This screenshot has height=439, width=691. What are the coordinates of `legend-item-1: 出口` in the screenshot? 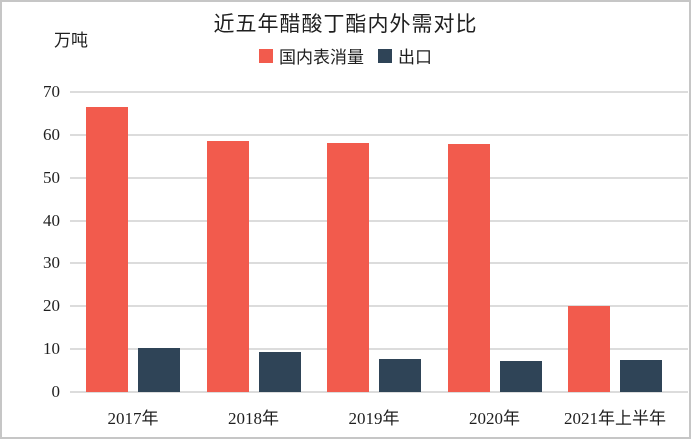 It's located at (405, 55).